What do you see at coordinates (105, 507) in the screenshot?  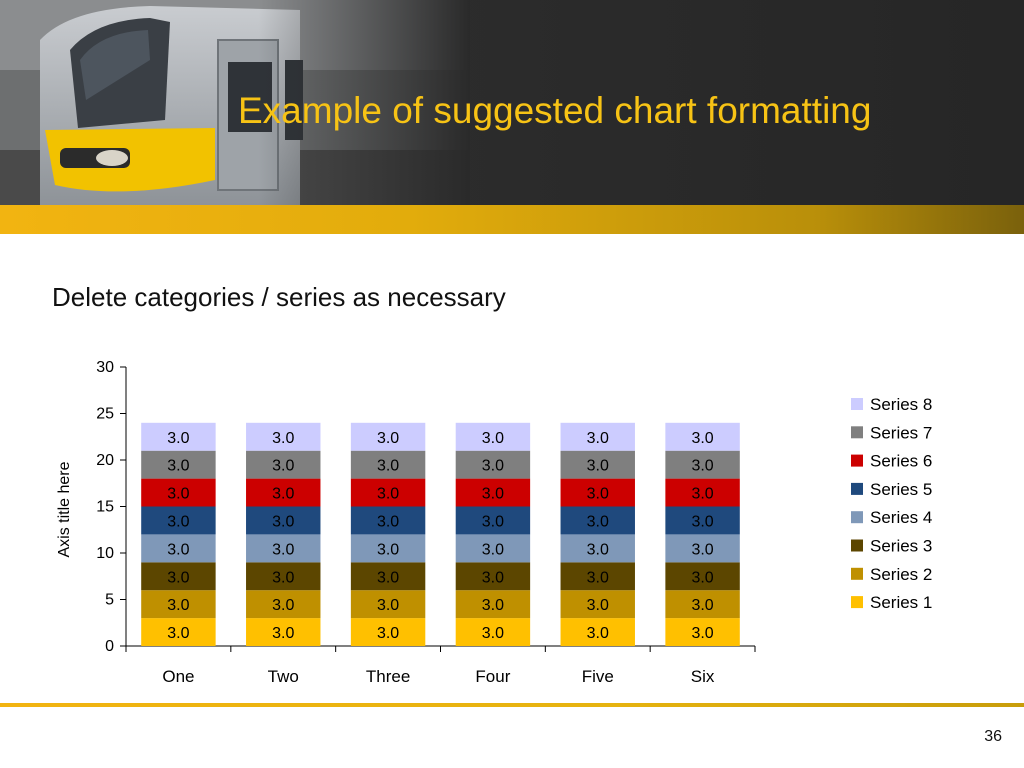 I see `y-tick-label: 15` at bounding box center [105, 507].